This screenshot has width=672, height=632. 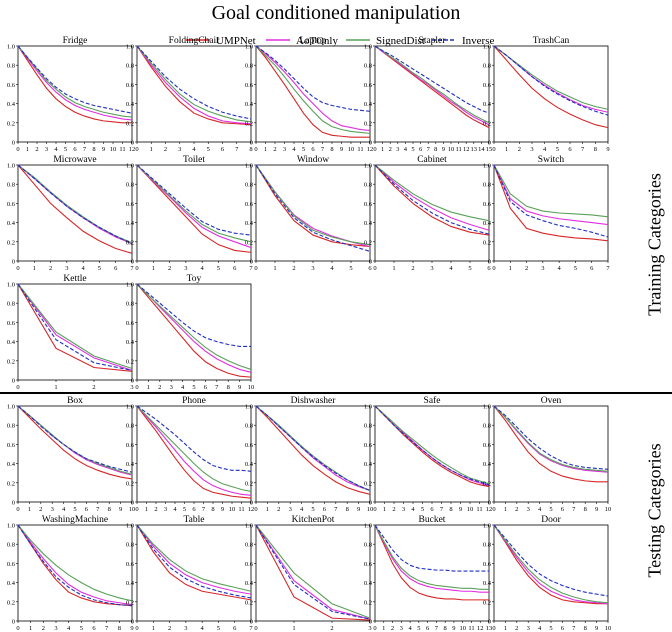 What do you see at coordinates (400, 41) in the screenshot?
I see `legend-label-signeddist: SignedDist` at bounding box center [400, 41].